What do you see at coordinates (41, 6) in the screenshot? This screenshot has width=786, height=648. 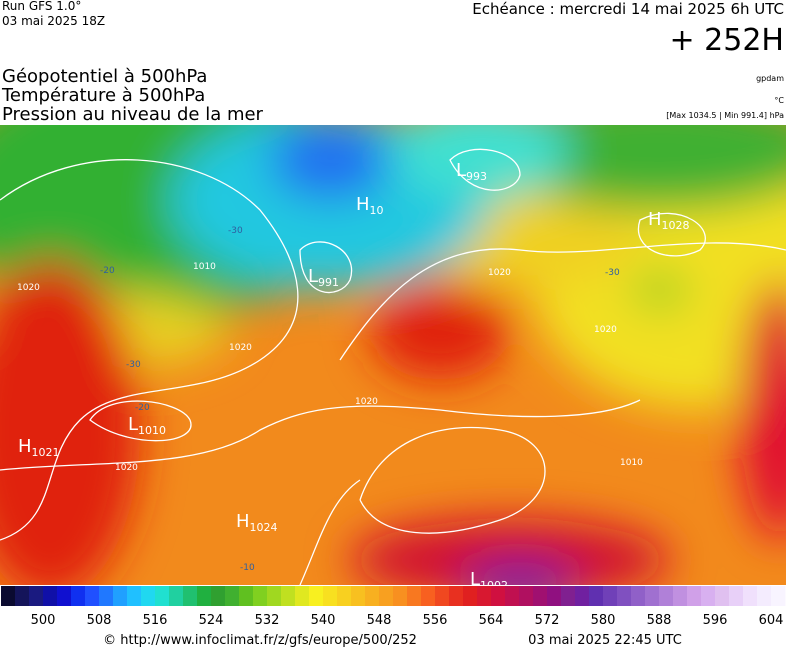 I see `run: Run GFS 1.0°` at bounding box center [41, 6].